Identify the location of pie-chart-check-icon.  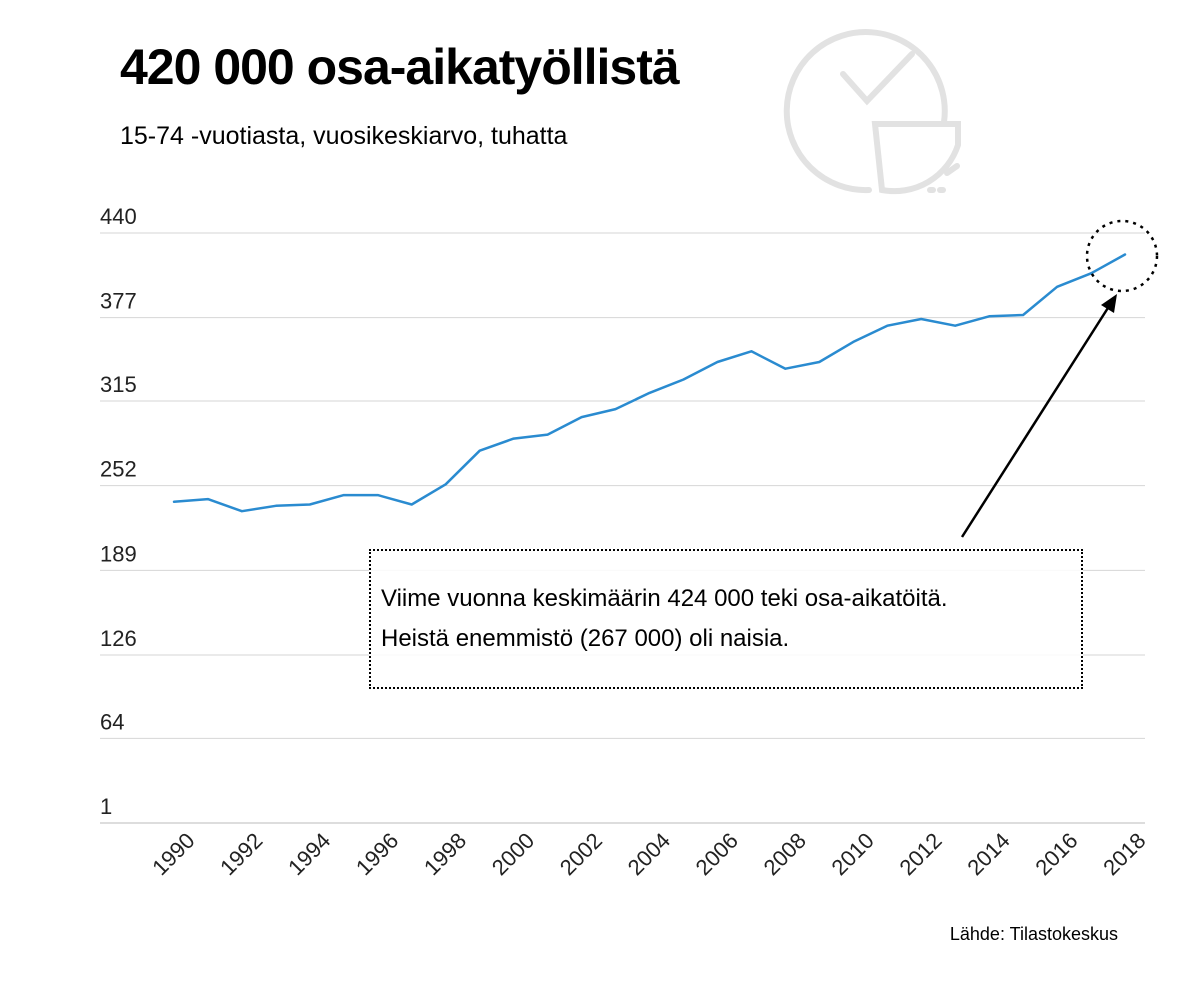
(872, 112).